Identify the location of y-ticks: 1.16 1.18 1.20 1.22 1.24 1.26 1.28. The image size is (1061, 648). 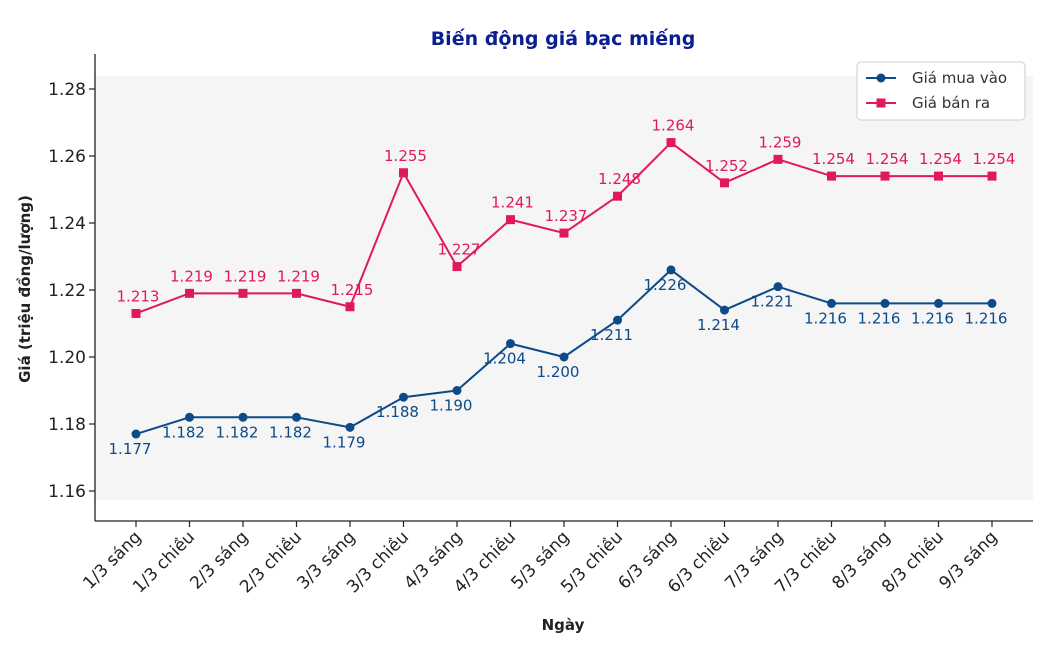
(71, 291).